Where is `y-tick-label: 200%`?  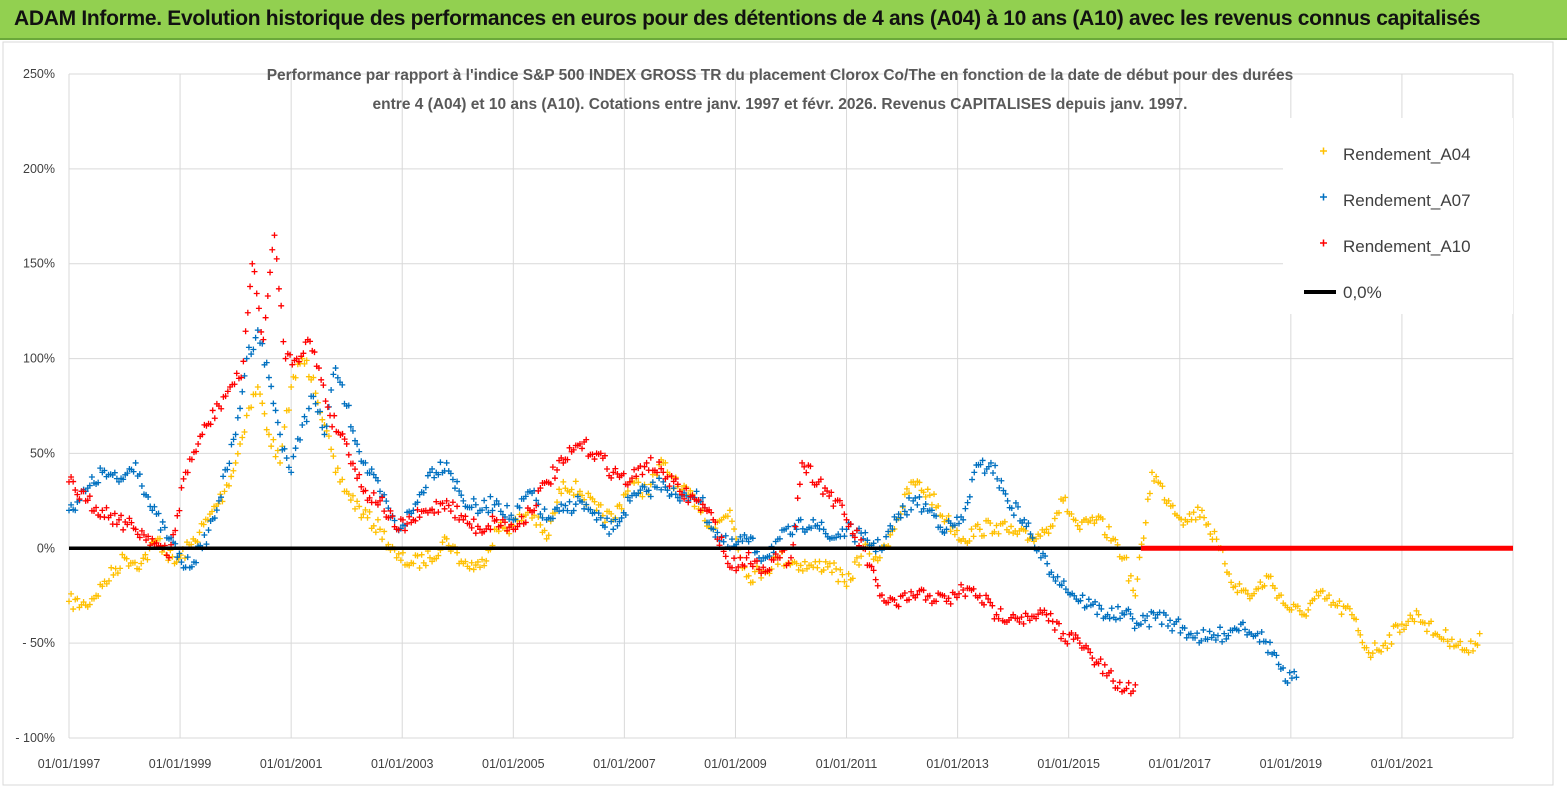 y-tick-label: 200% is located at coordinates (39, 169).